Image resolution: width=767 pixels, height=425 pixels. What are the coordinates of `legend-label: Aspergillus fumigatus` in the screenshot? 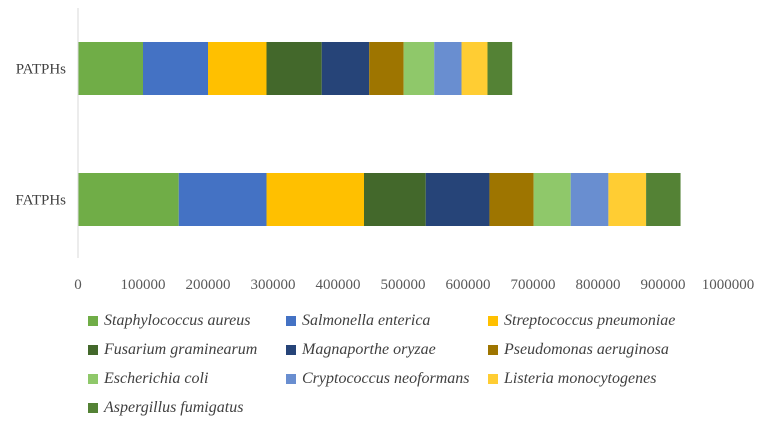 It's located at (174, 407).